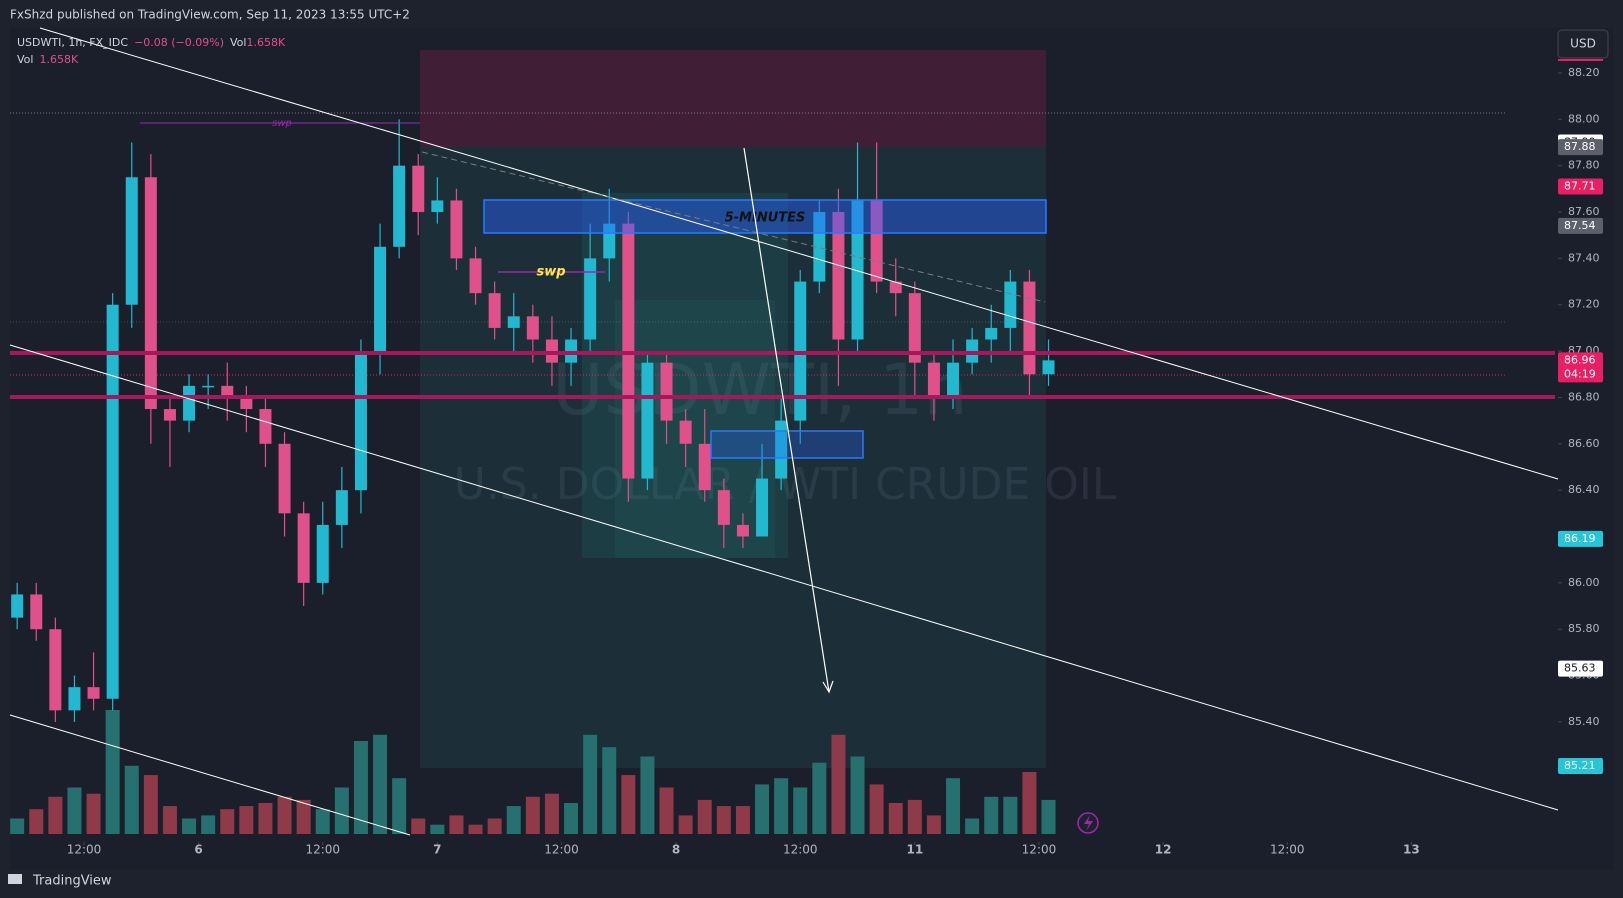 The width and height of the screenshot is (1623, 898). I want to click on x-tick-label: 8, so click(676, 850).